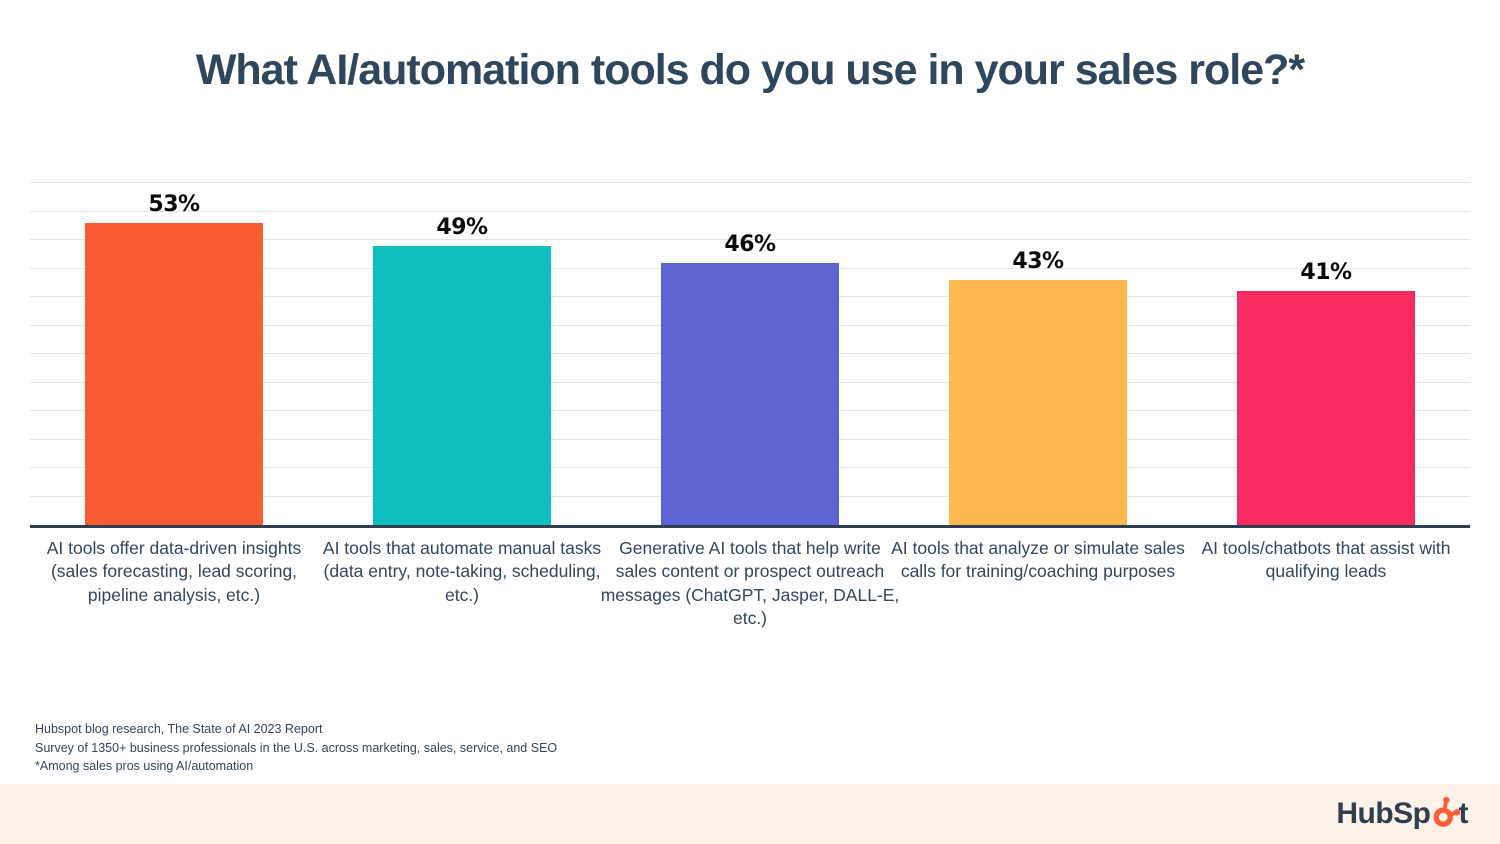 This screenshot has height=844, width=1500. I want to click on hubspot-logo: HubSp t, so click(1402, 814).